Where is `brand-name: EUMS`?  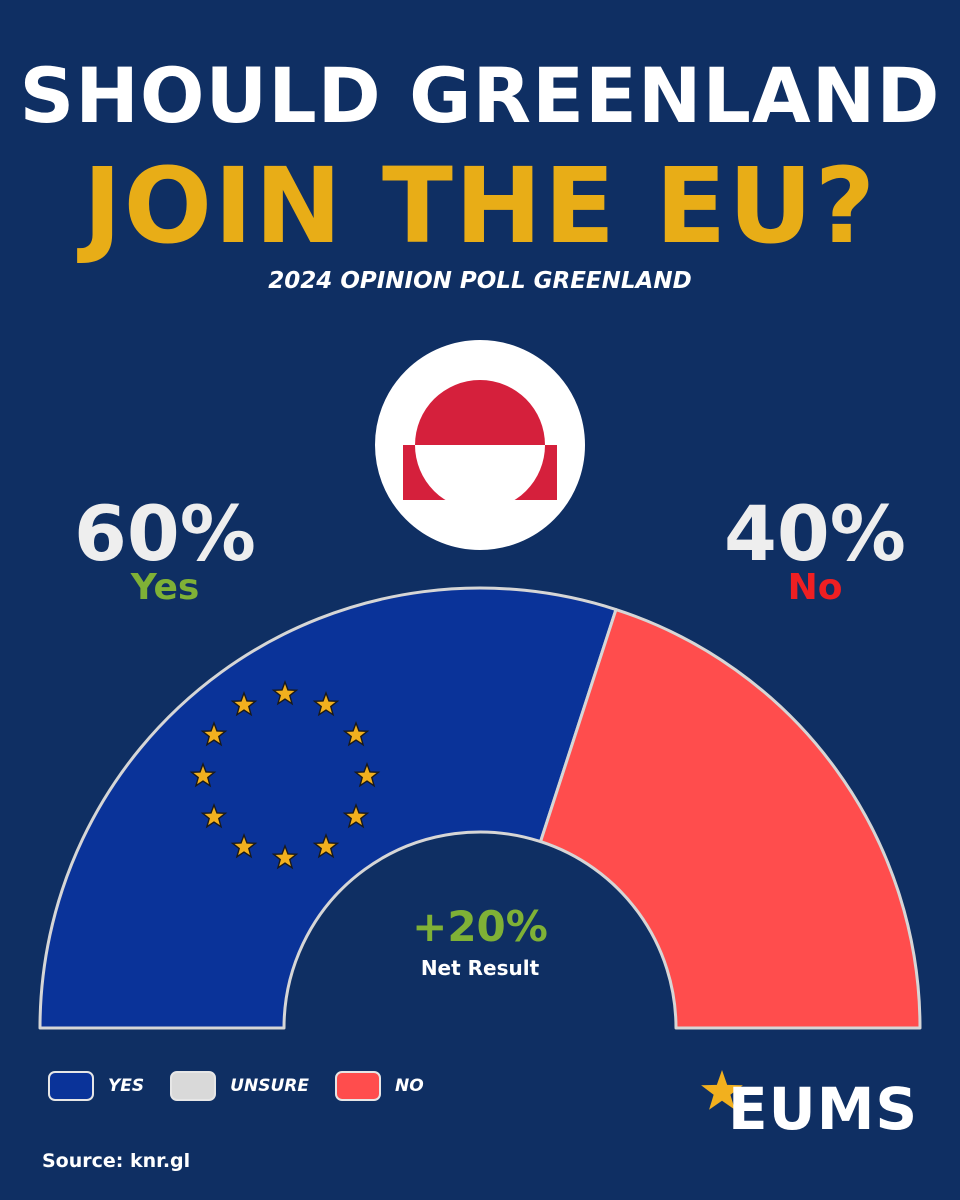
brand-name: EUMS is located at coordinates (823, 1109).